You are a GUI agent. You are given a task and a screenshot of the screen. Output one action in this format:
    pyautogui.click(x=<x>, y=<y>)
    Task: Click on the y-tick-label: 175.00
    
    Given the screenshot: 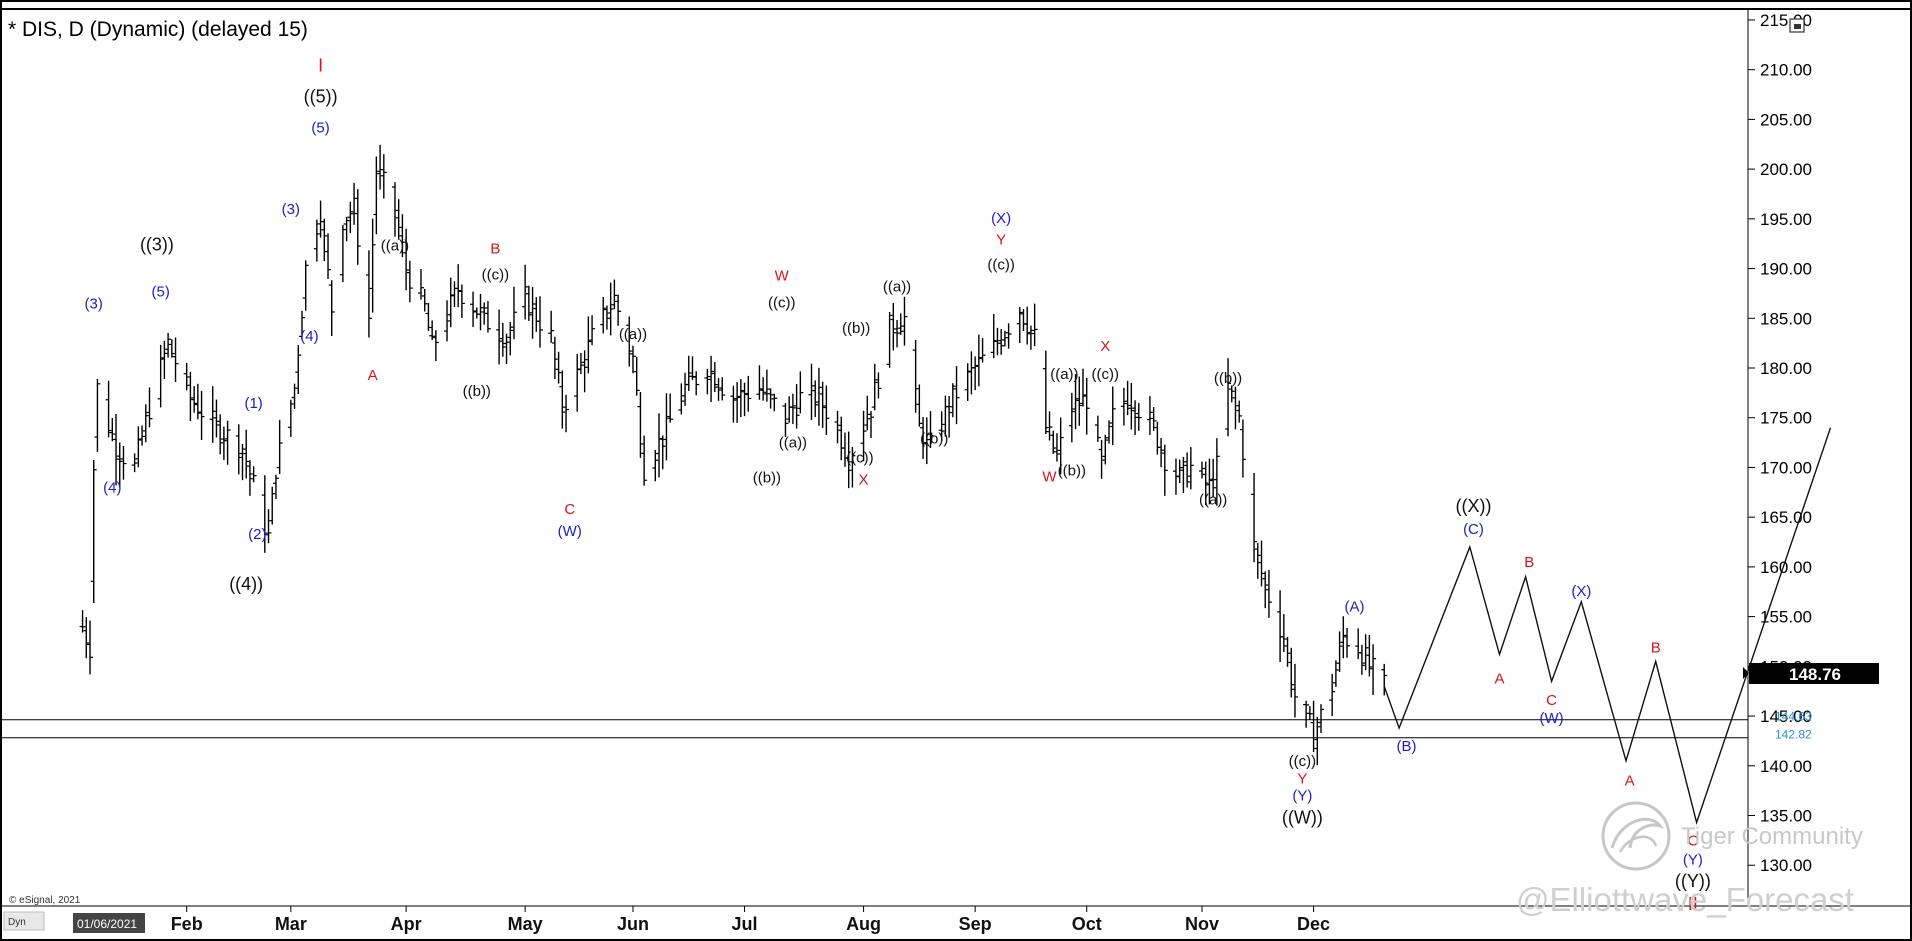 What is the action you would take?
    pyautogui.click(x=1786, y=418)
    